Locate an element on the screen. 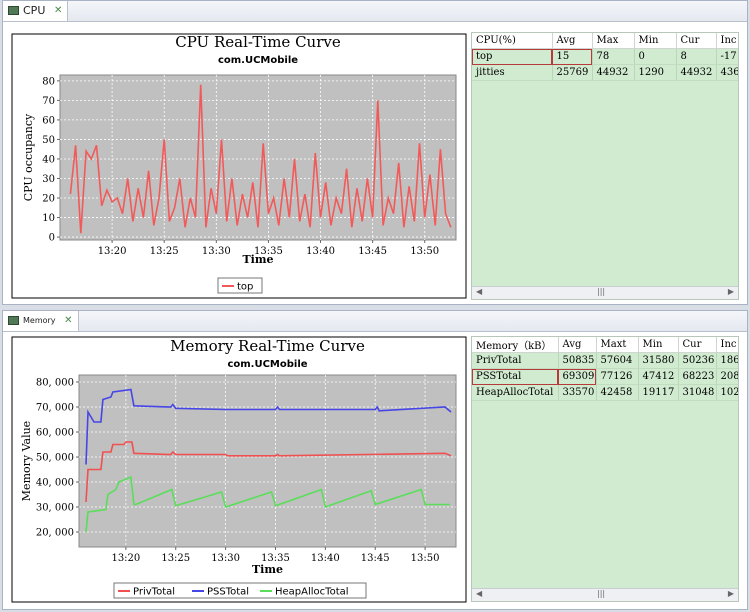 This screenshot has width=750, height=612. cell: 57604 is located at coordinates (617, 360).